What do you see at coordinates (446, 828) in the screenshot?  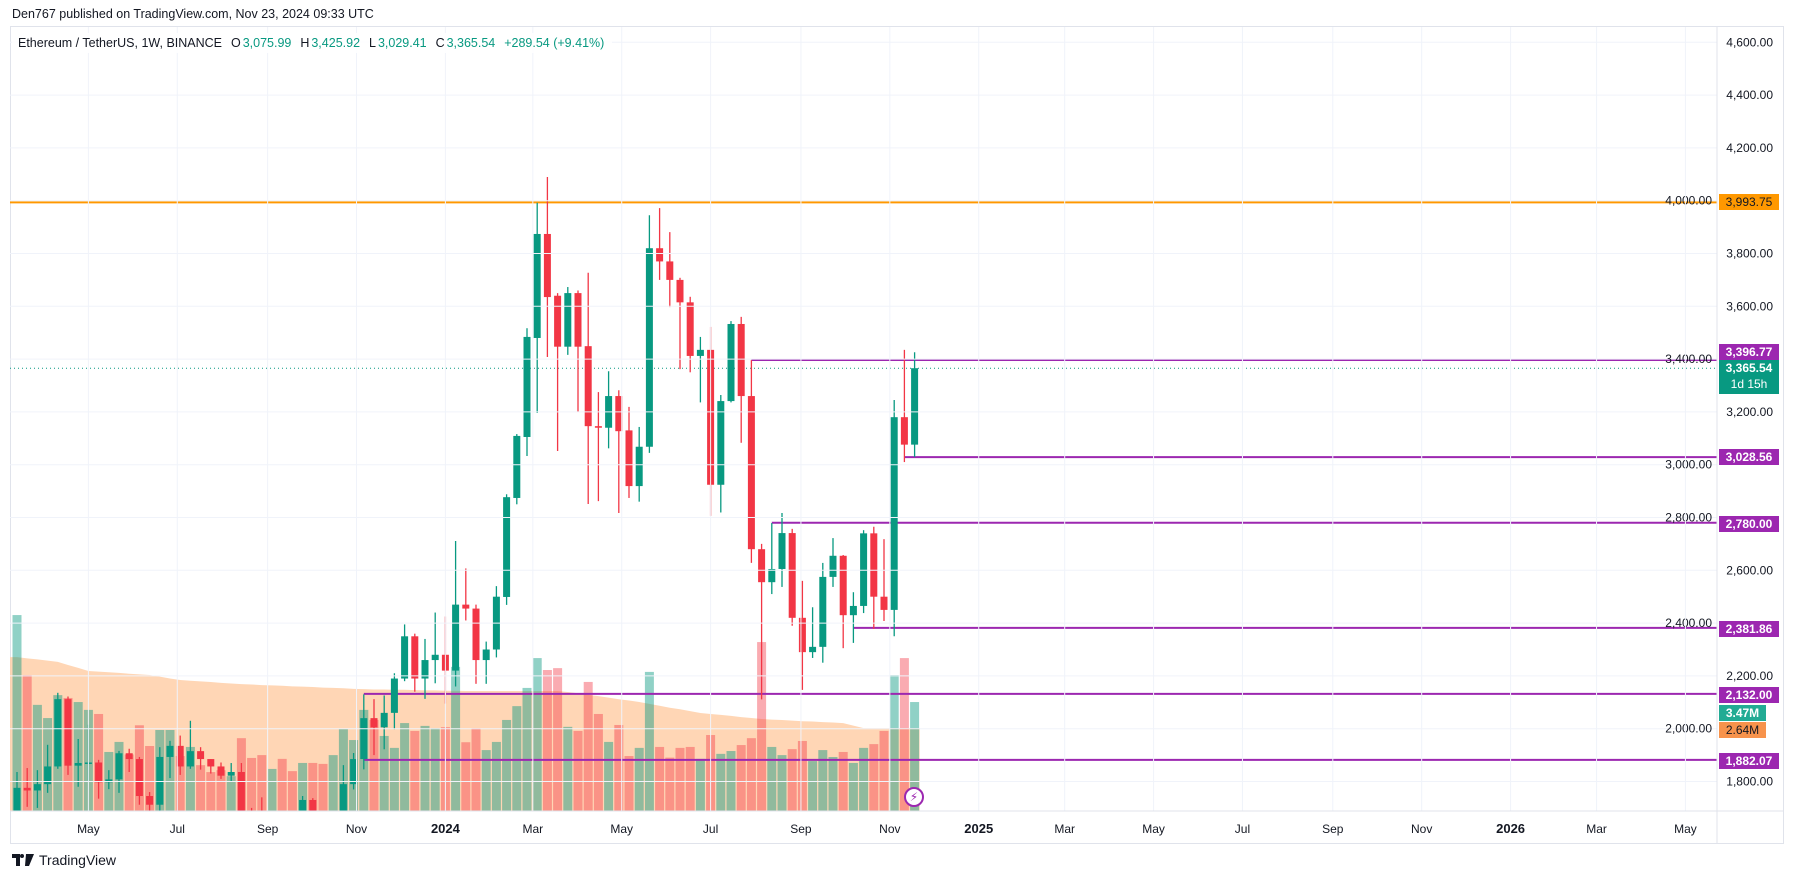 I see `time-axis-tick: 2024` at bounding box center [446, 828].